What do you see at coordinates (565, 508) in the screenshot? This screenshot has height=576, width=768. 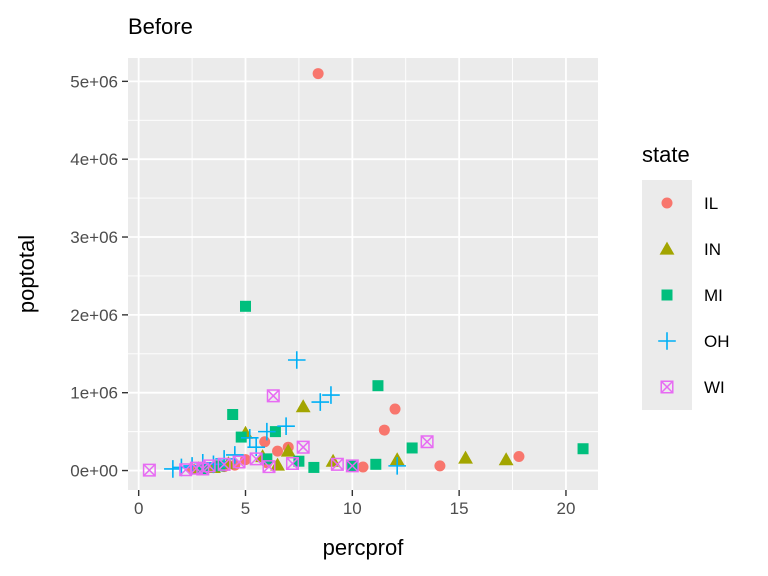 I see `x-tick-label: 20` at bounding box center [565, 508].